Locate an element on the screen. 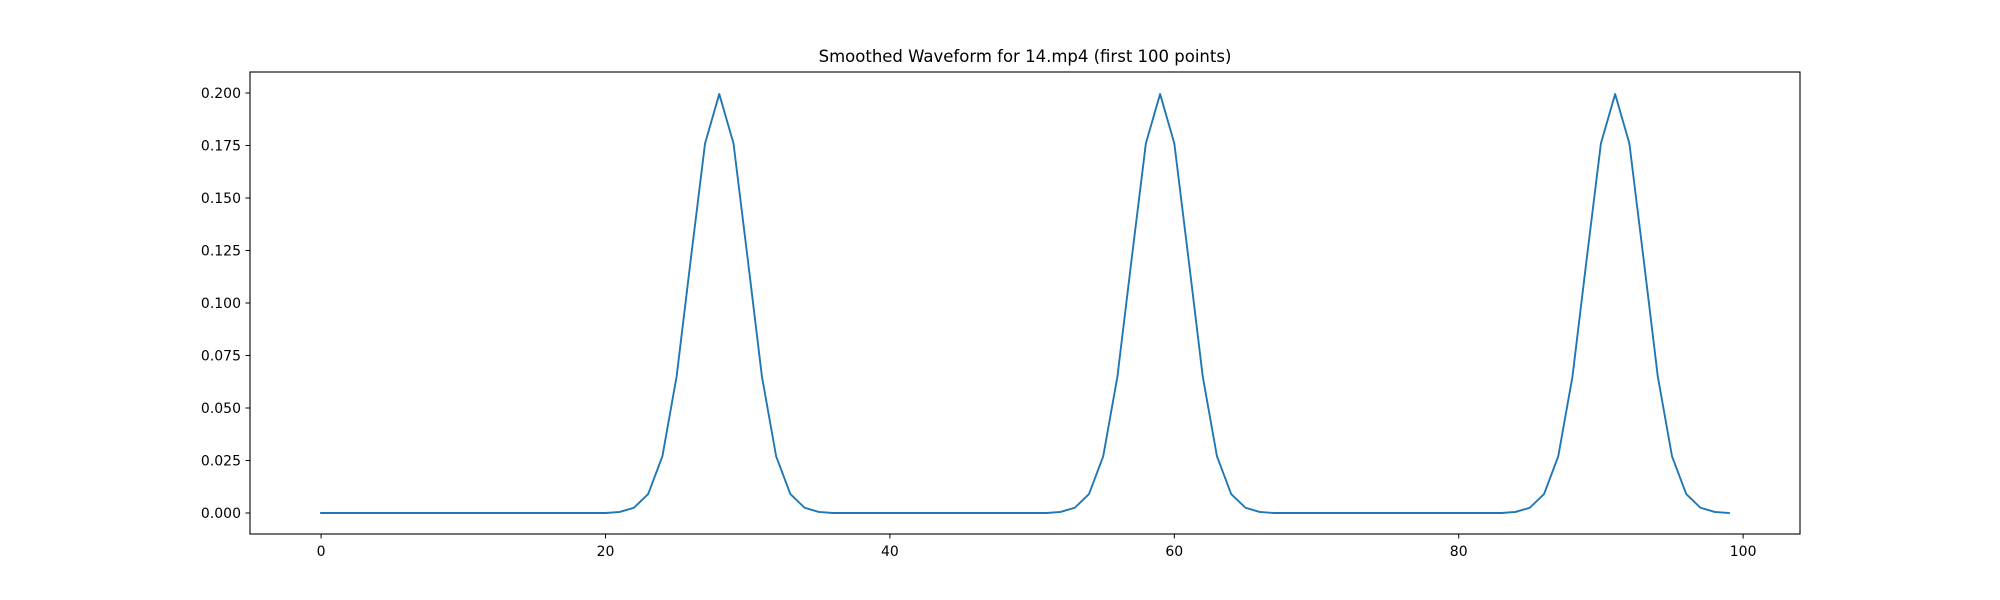 Image resolution: width=2000 pixels, height=600 pixels. y-tick-label: 0.025 is located at coordinates (221, 462).